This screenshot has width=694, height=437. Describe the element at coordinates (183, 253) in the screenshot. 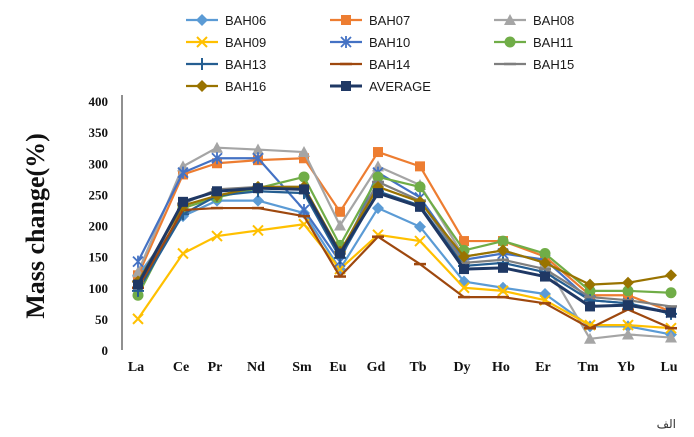

I see `data-point-bah09-ce` at that location.